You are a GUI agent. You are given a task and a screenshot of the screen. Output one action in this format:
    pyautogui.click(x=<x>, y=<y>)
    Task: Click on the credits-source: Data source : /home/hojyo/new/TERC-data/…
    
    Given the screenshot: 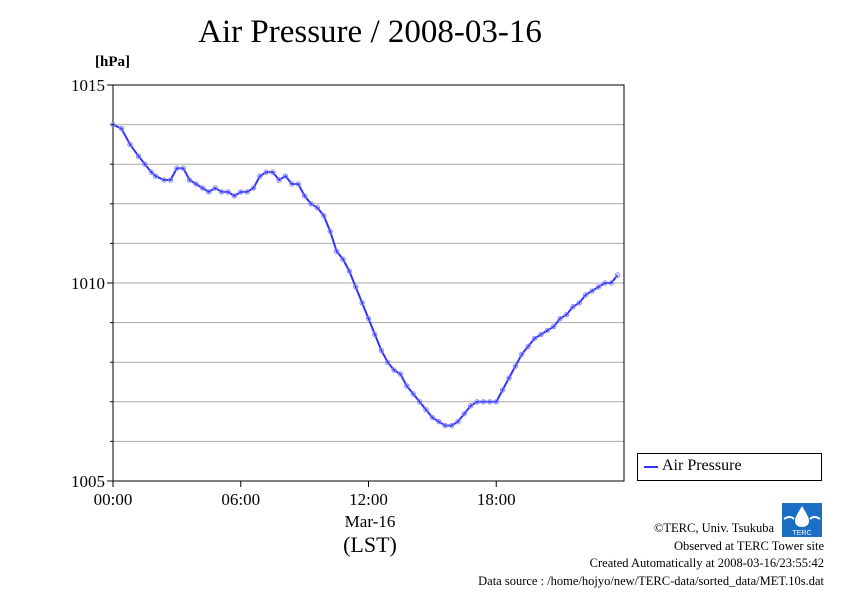 What is the action you would take?
    pyautogui.click(x=651, y=580)
    